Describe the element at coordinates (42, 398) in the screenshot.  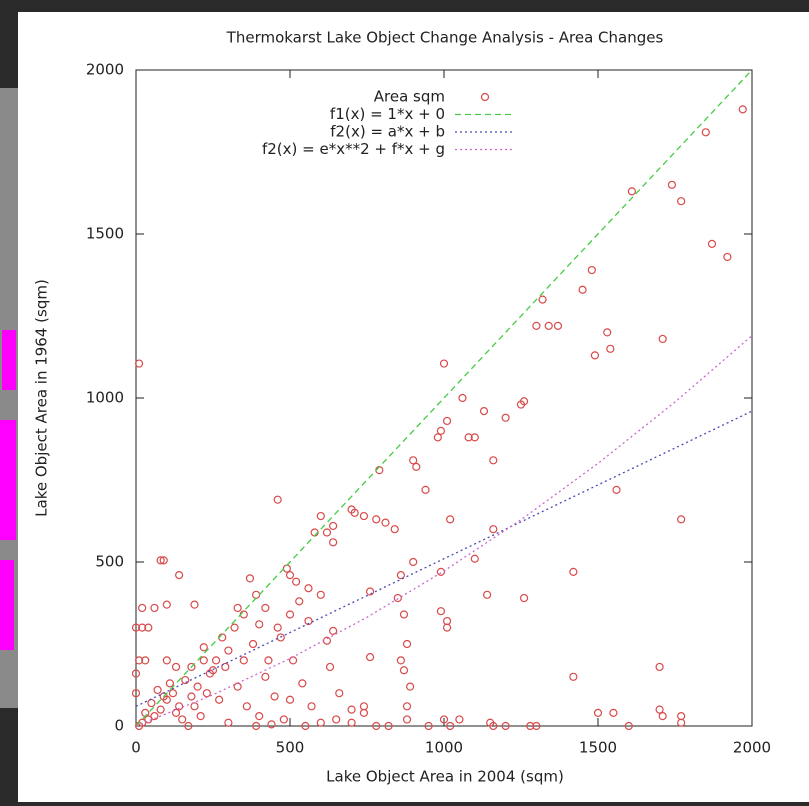
I see `y-axis-label: Lake Object Area in 1964 (sqm)` at that location.